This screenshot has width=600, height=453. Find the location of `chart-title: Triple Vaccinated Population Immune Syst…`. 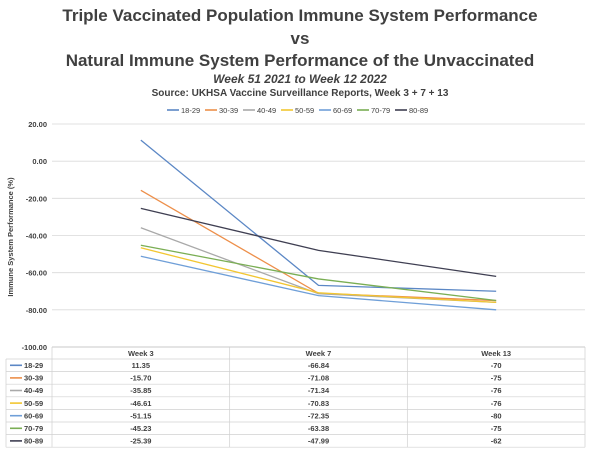

chart-title: Triple Vaccinated Population Immune Syst… is located at coordinates (300, 15).